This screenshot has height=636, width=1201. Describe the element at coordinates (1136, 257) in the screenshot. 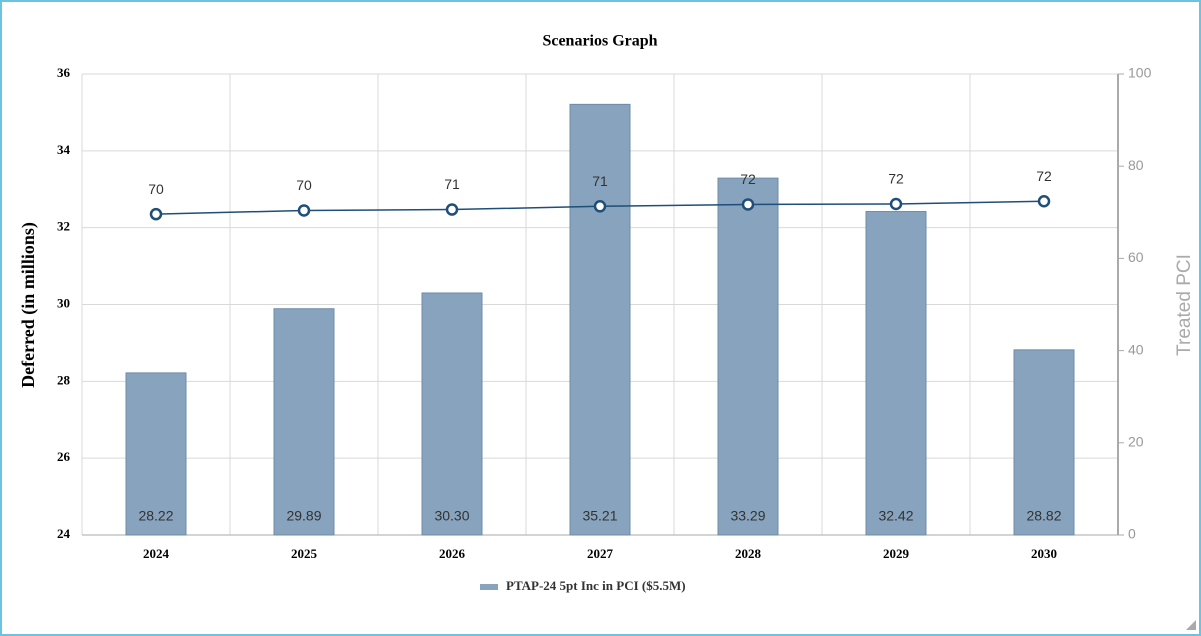

I see `y2-tick-label: 60` at that location.